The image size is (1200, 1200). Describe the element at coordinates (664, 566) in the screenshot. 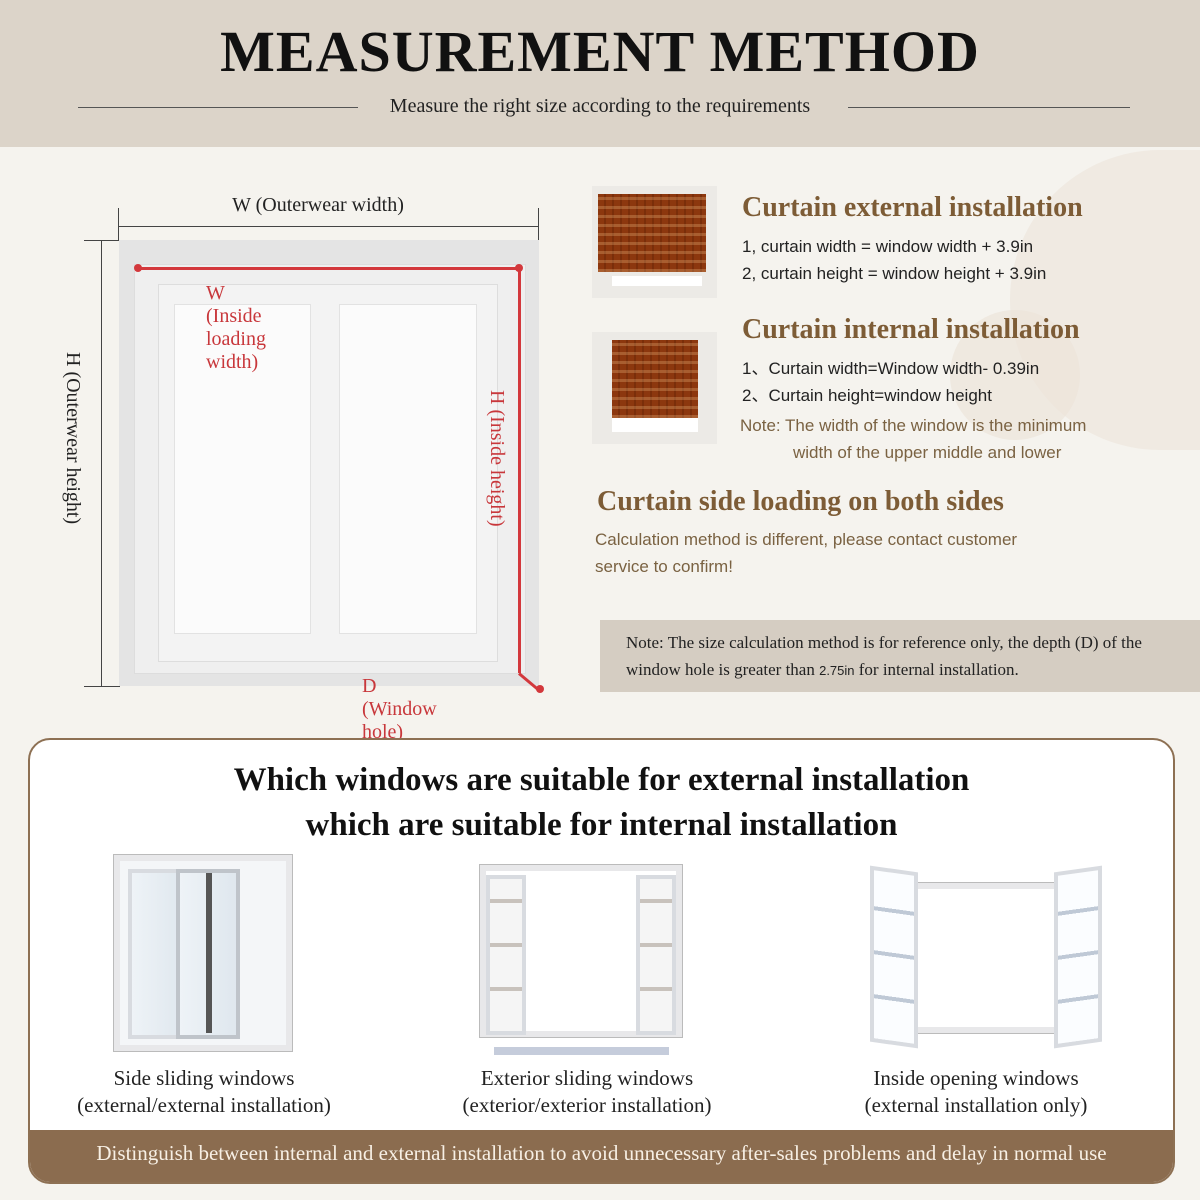

I see `side-line-2: service to confirm!` at that location.